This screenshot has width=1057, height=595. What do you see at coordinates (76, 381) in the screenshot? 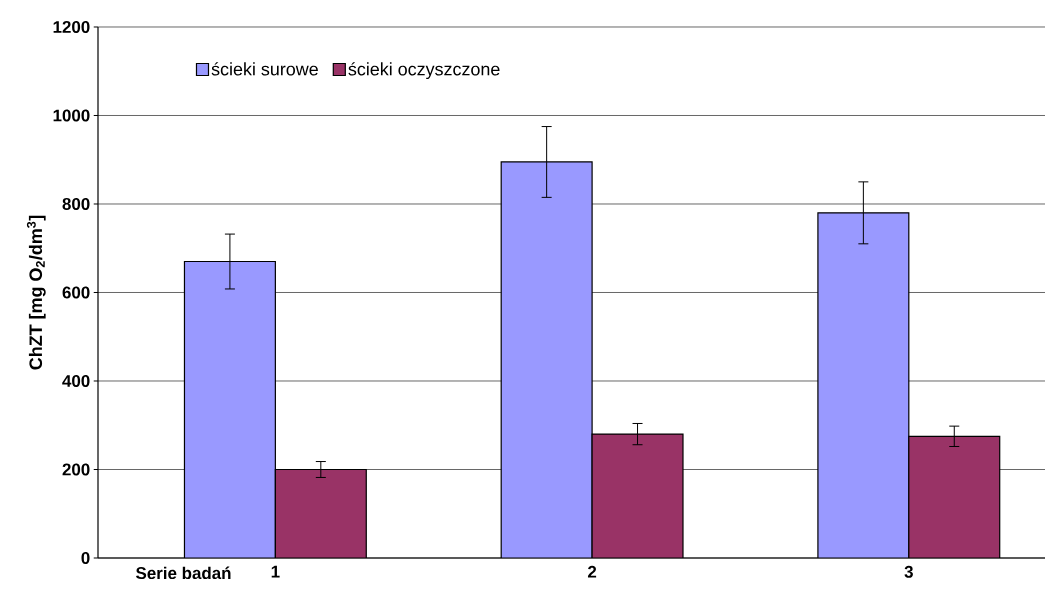
I see `y-tick-label: 400` at bounding box center [76, 381].